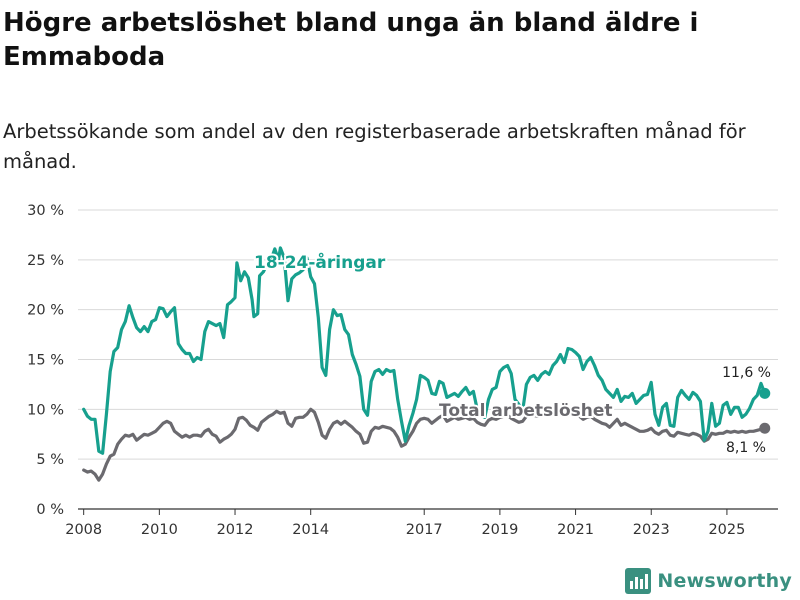  I want to click on newsworthy-logo-text: Newsworthy, so click(724, 581).